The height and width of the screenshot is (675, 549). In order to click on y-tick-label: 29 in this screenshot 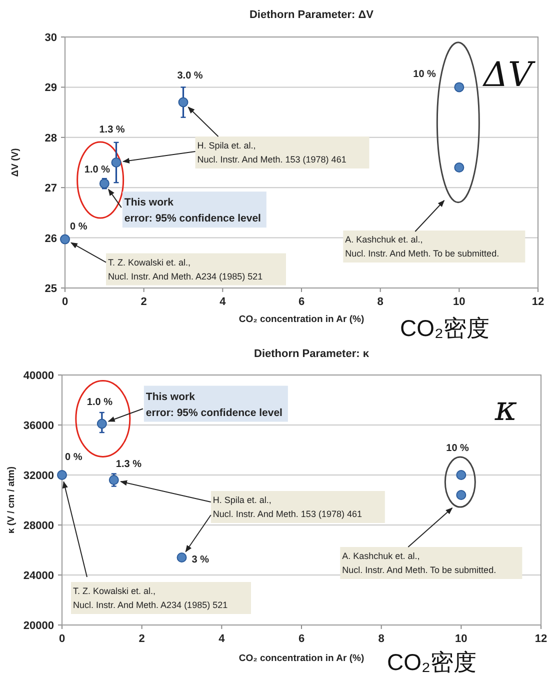, I will do `click(50, 88)`.